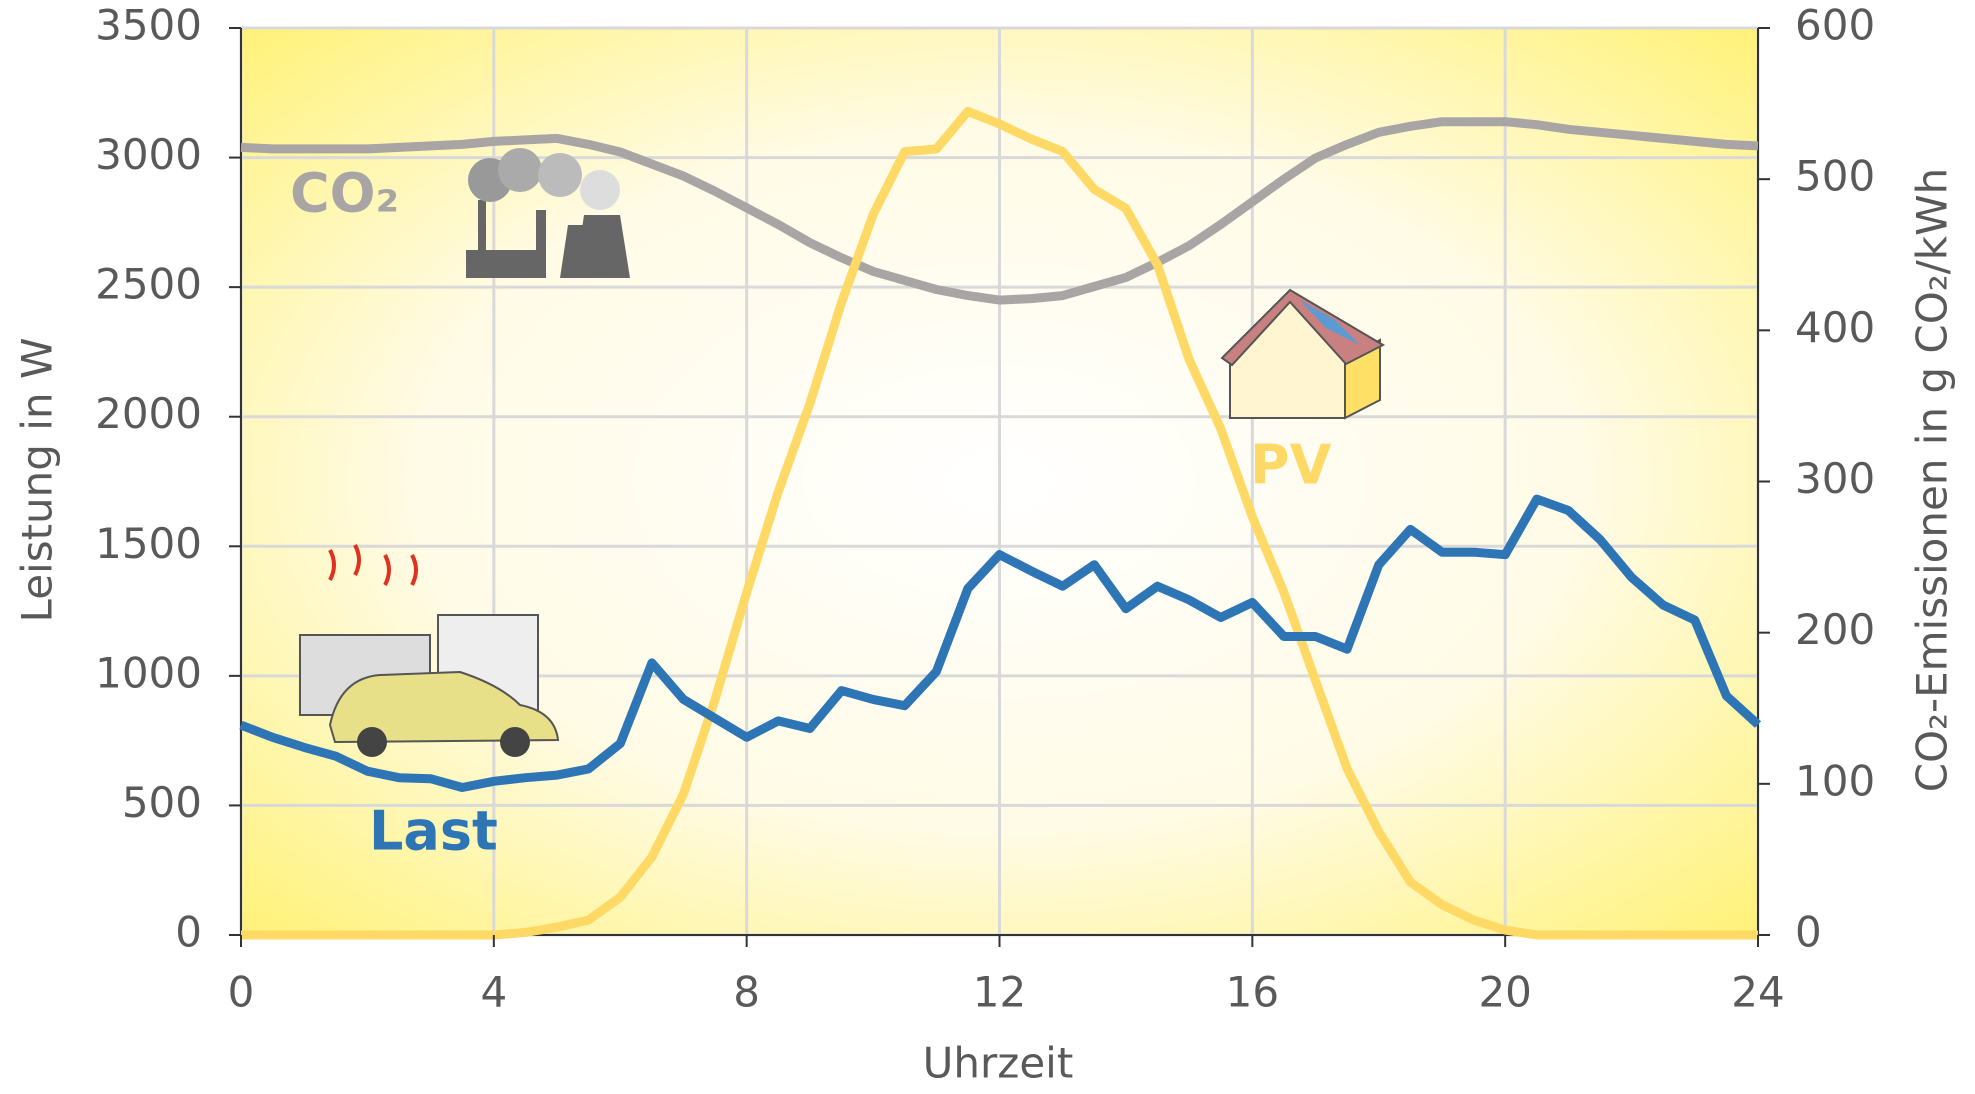 This screenshot has height=1094, width=1975. I want to click on y-tick-label: 2500, so click(148, 284).